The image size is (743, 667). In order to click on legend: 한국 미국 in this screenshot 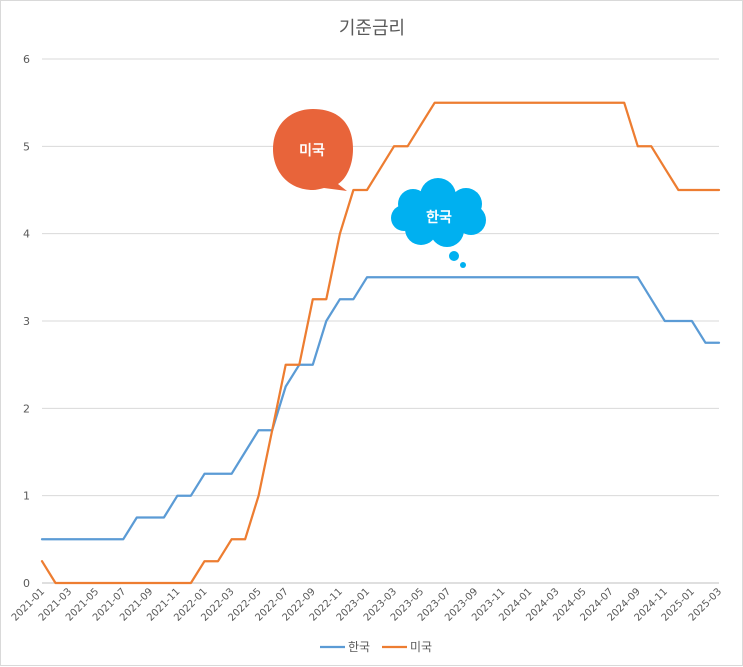, I will do `click(376, 647)`.